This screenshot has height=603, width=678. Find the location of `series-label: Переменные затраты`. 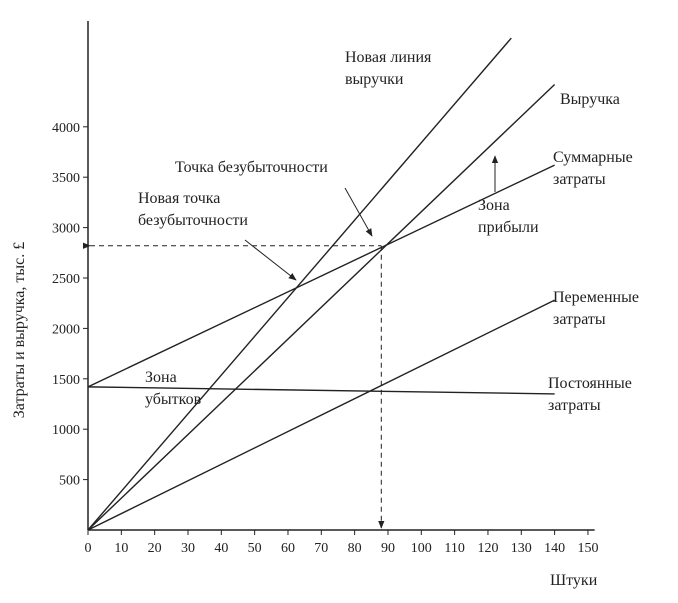

series-label: Переменные затраты is located at coordinates (598, 308).